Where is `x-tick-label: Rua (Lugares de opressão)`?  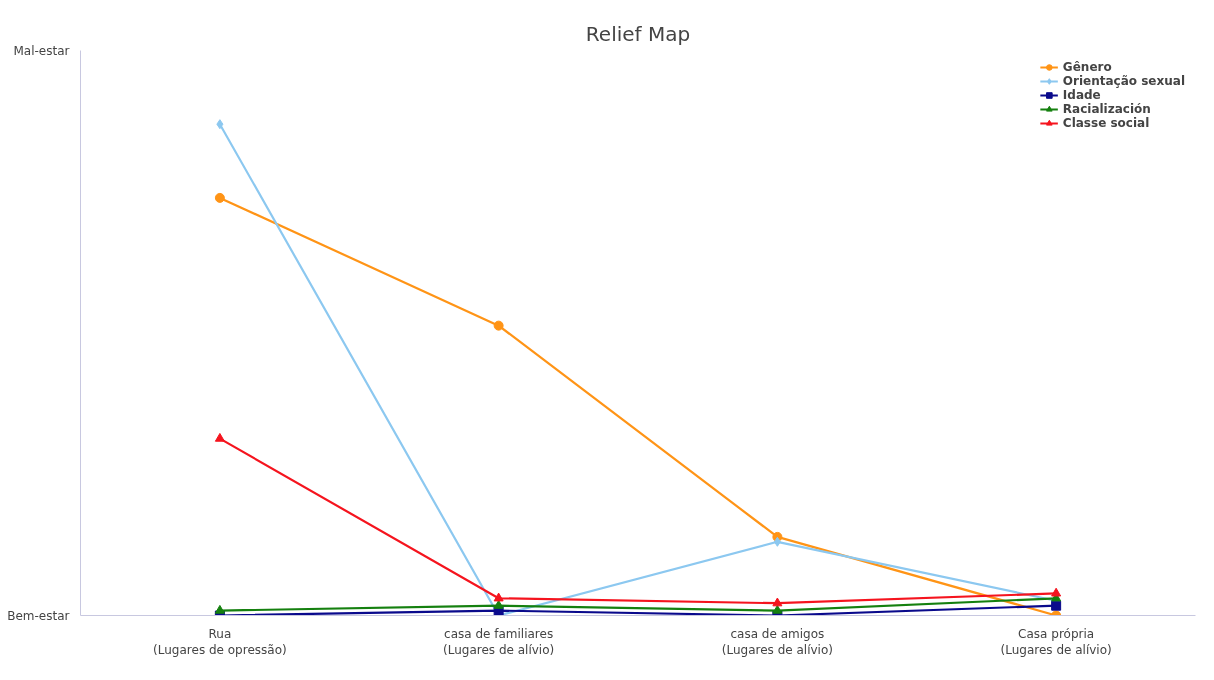
x-tick-label: Rua (Lugares de opressão) is located at coordinates (220, 642).